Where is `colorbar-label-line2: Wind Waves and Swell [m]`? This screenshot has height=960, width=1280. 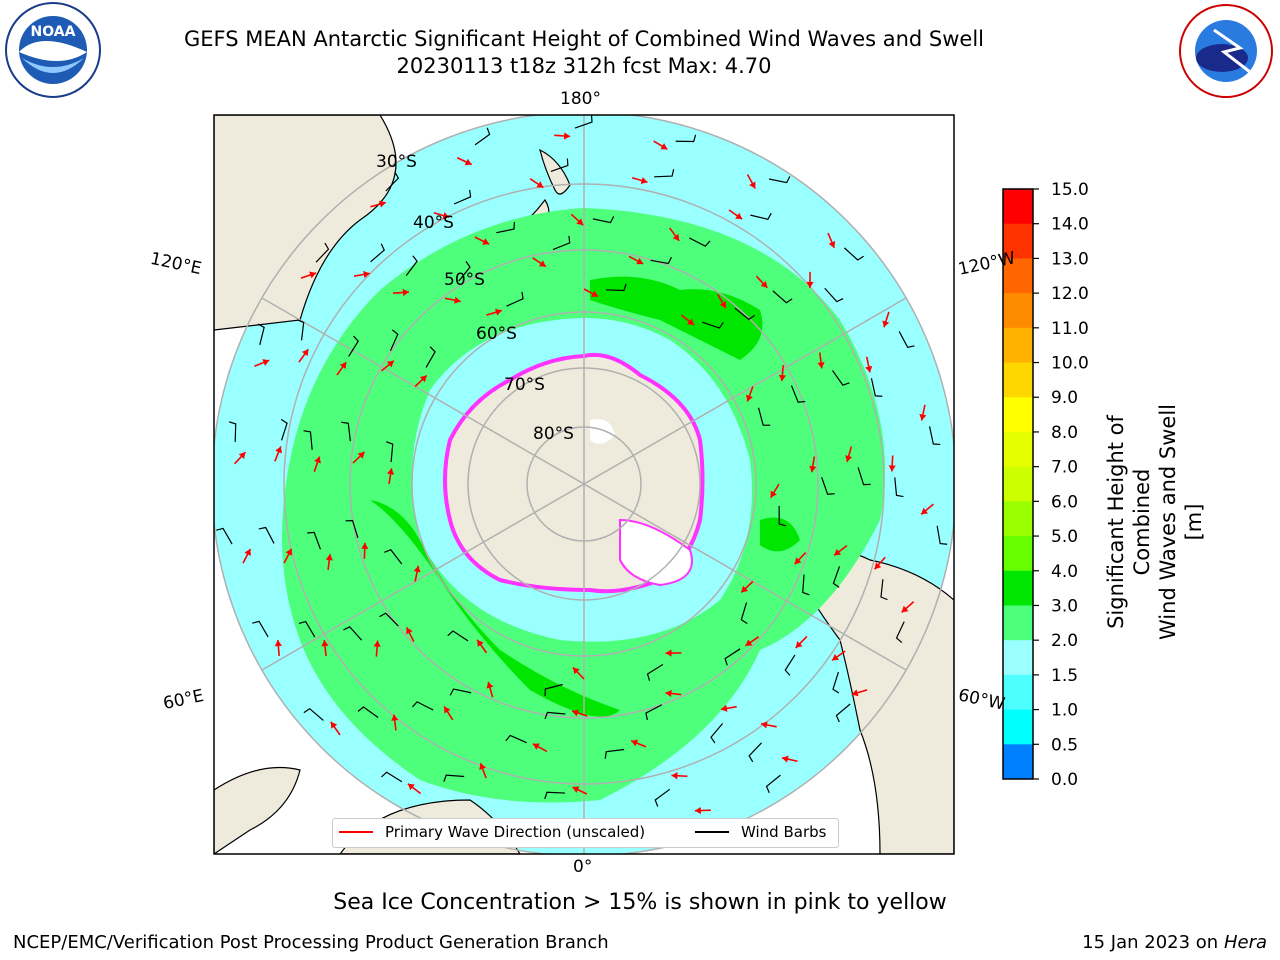 colorbar-label-line2: Wind Waves and Swell [m] is located at coordinates (1181, 522).